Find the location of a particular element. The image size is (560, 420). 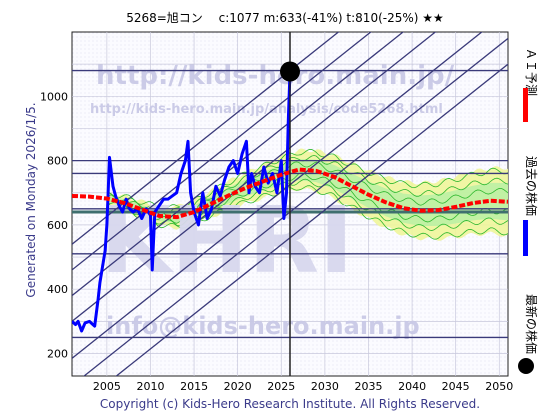

y-tick-label: 1000 is located at coordinates (54, 96).